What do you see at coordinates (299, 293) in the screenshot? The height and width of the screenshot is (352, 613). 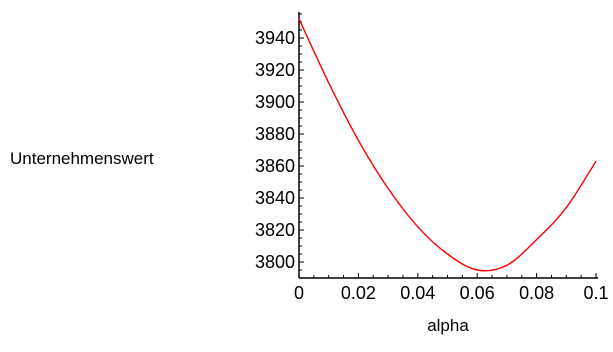 I see `x-tick-label: 0` at bounding box center [299, 293].